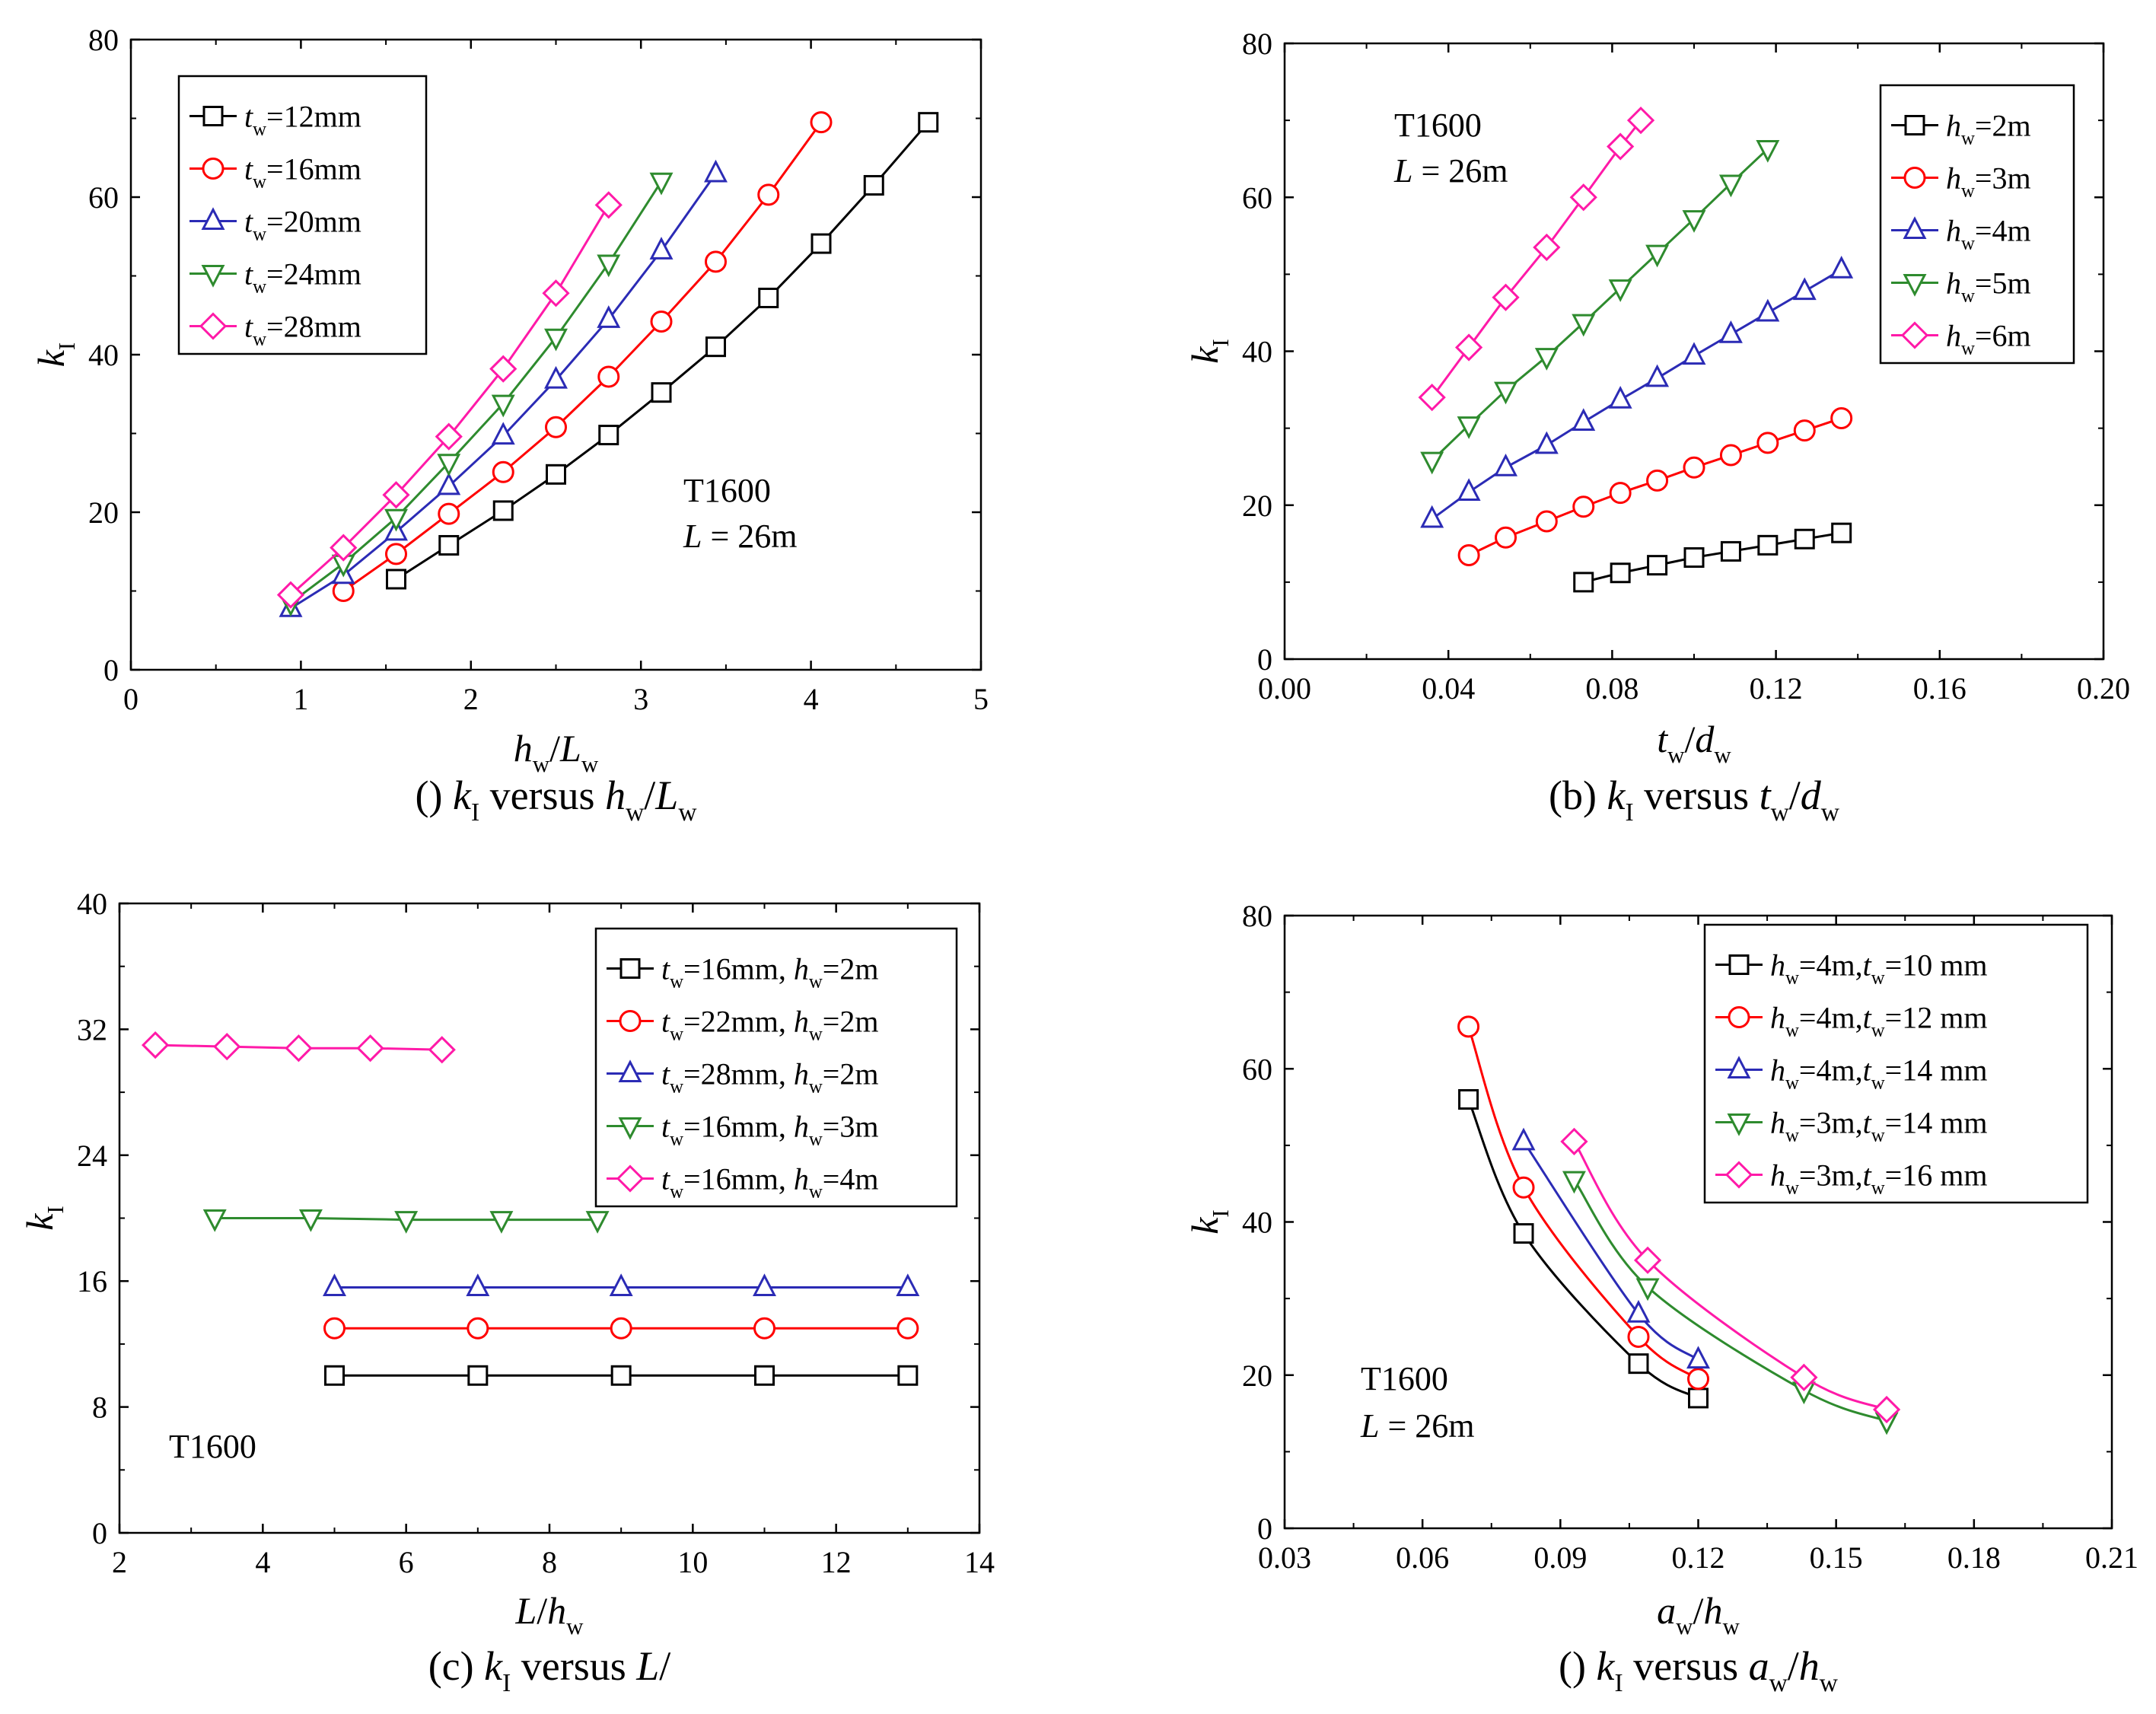 This screenshot has height=1714, width=2156. What do you see at coordinates (549, 1670) in the screenshot?
I see `panel-caption: (c) kI​ versus L/` at bounding box center [549, 1670].